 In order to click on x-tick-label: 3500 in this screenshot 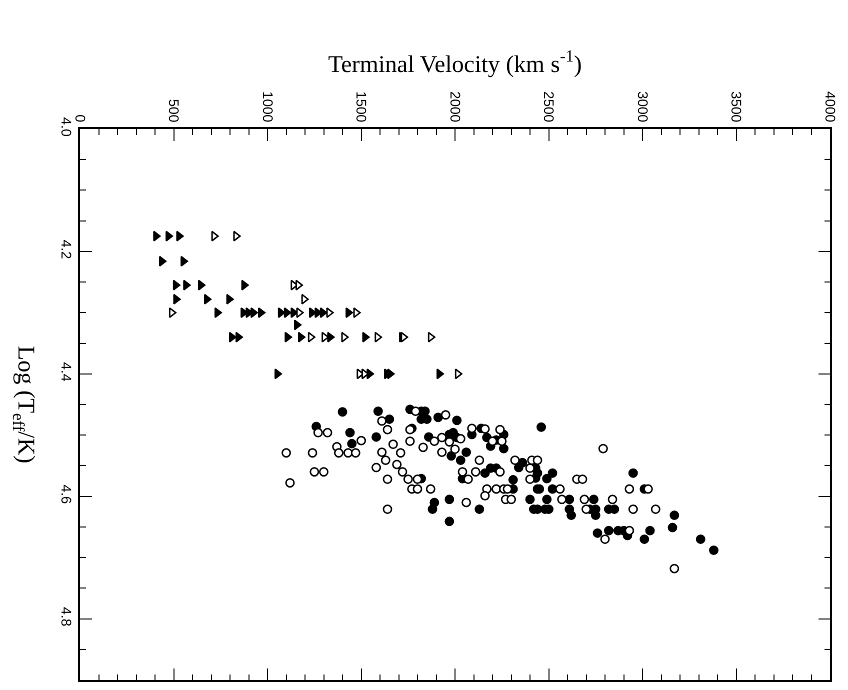, I will do `click(736, 107)`.